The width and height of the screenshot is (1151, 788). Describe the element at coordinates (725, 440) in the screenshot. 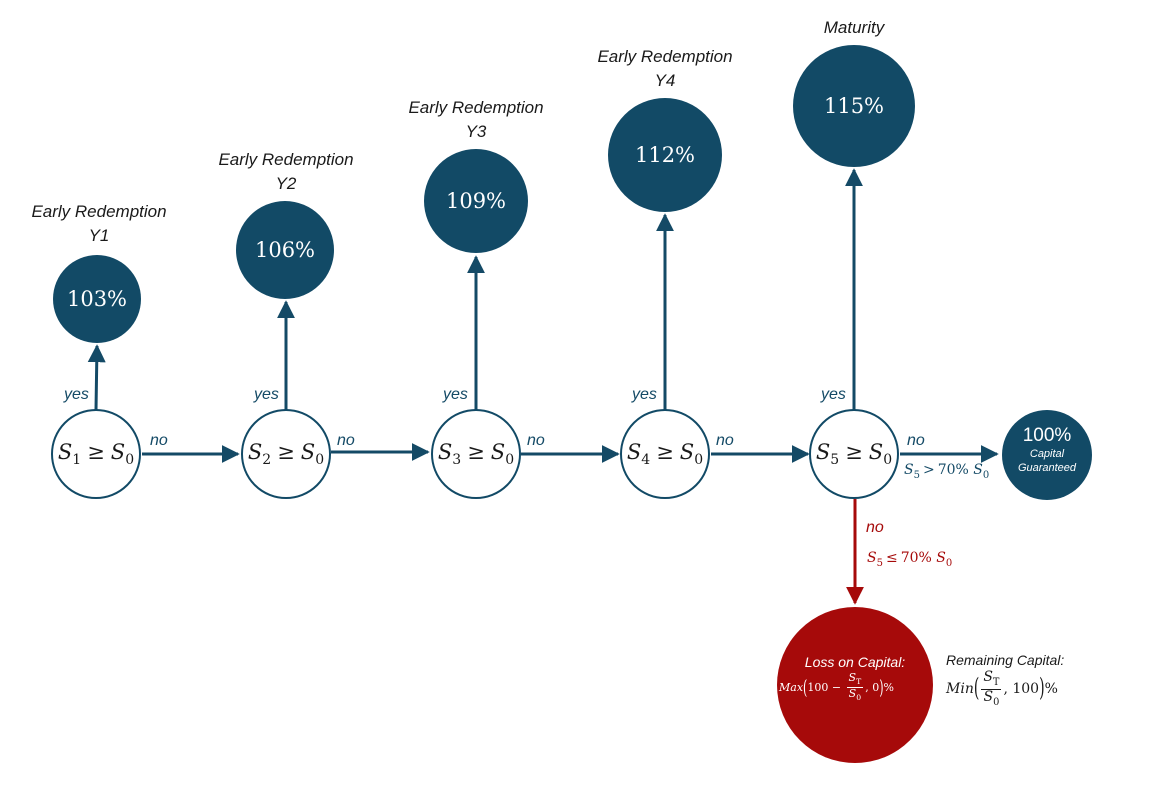

I see `no-label-4: no` at that location.